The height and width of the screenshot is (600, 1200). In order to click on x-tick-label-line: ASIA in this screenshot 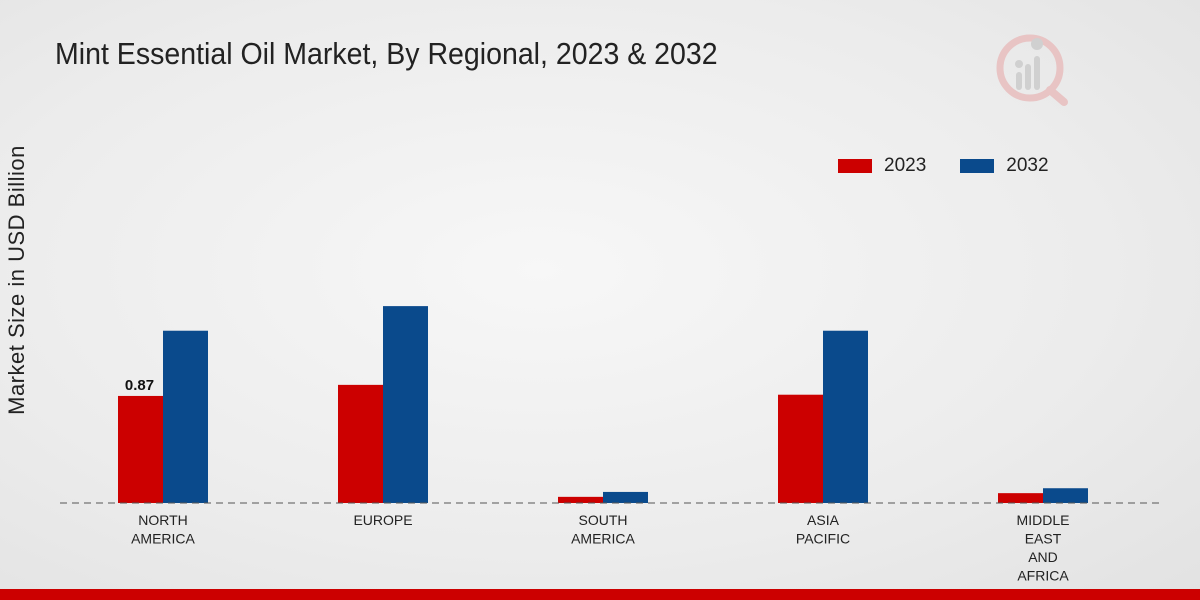, I will do `click(823, 520)`.